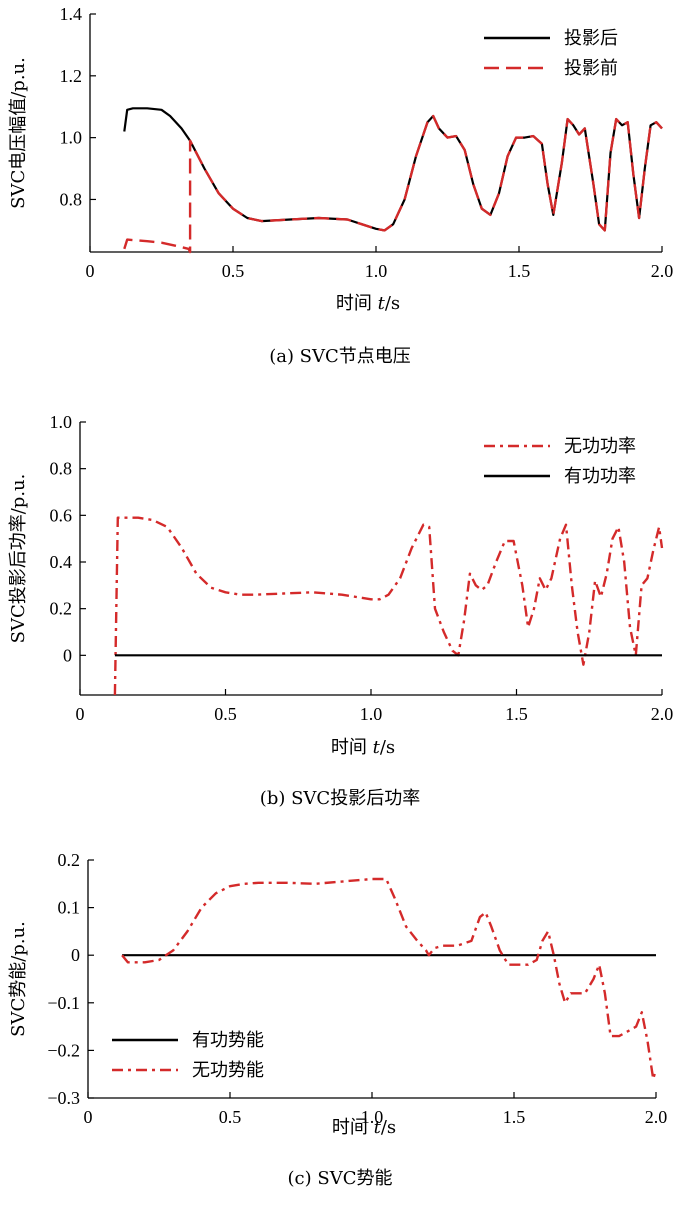  What do you see at coordinates (600, 446) in the screenshot?
I see `legend-label: 无功功率` at bounding box center [600, 446].